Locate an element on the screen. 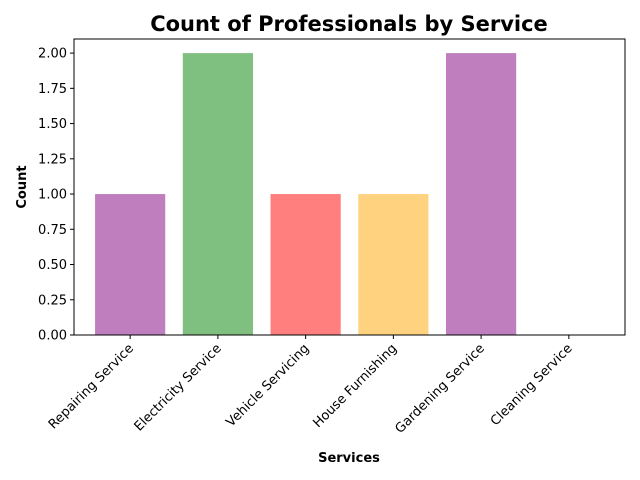  bar-house-furnishing is located at coordinates (393, 264).